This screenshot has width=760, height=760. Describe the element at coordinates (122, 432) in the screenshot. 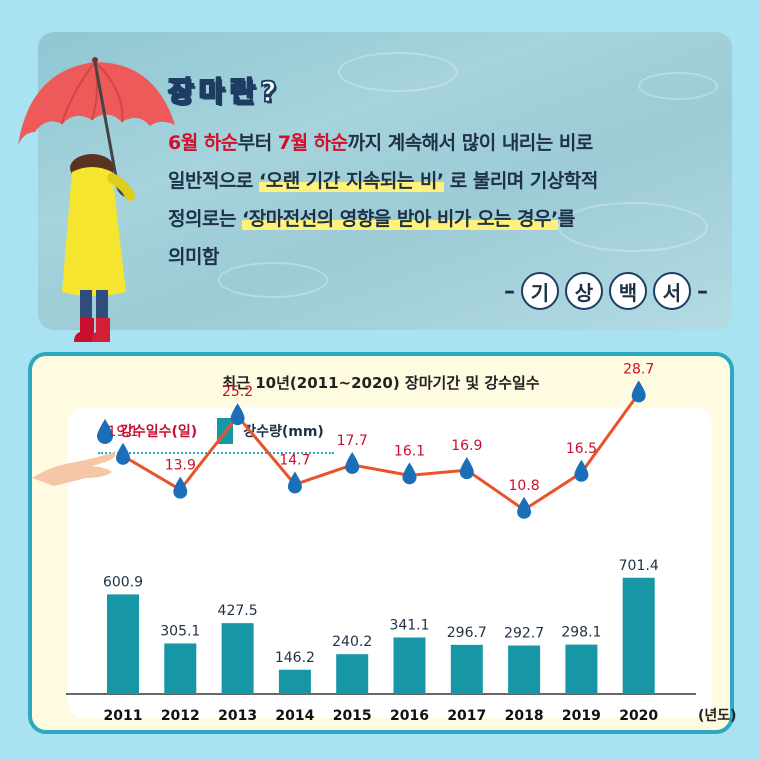

I see `days-label-2011: 19.1` at that location.